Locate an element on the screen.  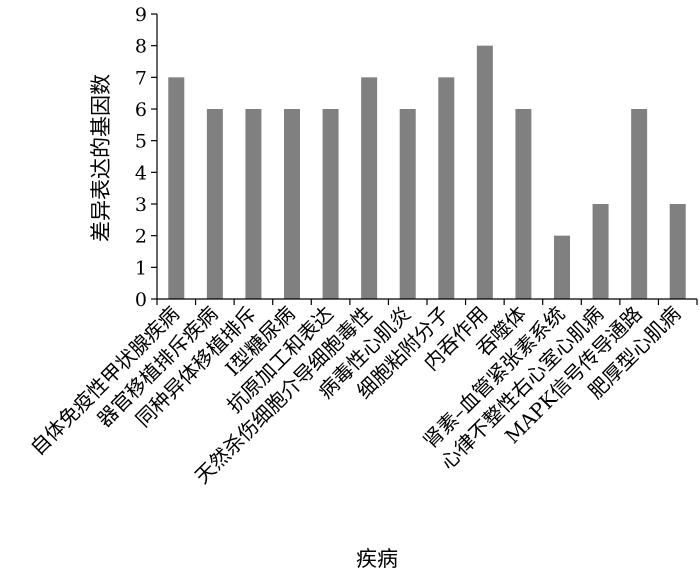
y-tick-label: 0 is located at coordinates (141, 300).